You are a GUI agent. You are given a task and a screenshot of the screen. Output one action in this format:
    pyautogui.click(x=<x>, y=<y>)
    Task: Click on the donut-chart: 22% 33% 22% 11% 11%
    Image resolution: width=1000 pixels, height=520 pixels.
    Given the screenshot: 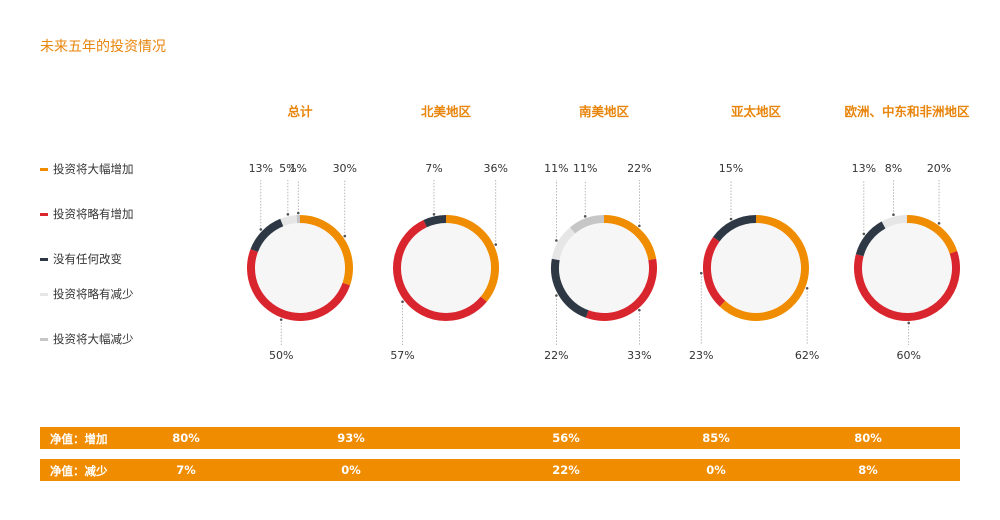 What is the action you would take?
    pyautogui.click(x=600, y=262)
    